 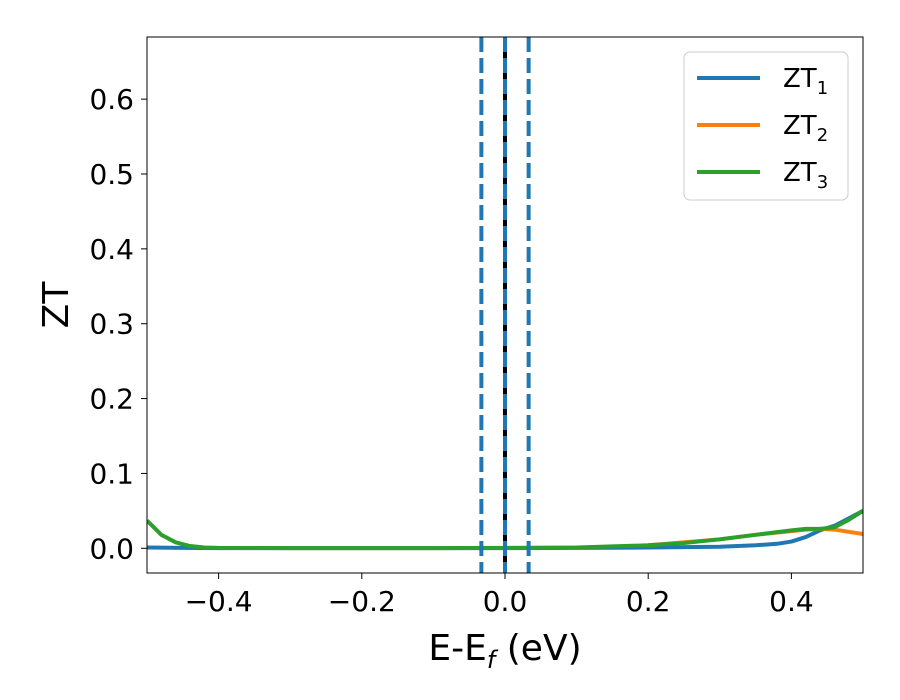 What do you see at coordinates (111, 473) in the screenshot?
I see `y-tick-label: 0.1` at bounding box center [111, 473].